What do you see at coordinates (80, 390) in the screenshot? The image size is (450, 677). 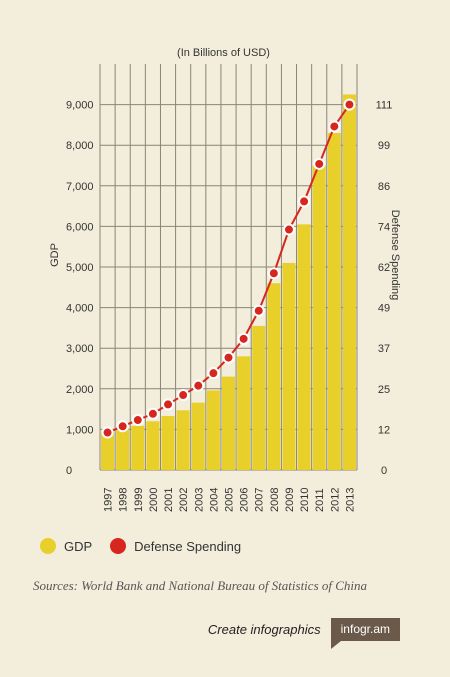 I see `y-tick-left: 2,000` at bounding box center [80, 390].